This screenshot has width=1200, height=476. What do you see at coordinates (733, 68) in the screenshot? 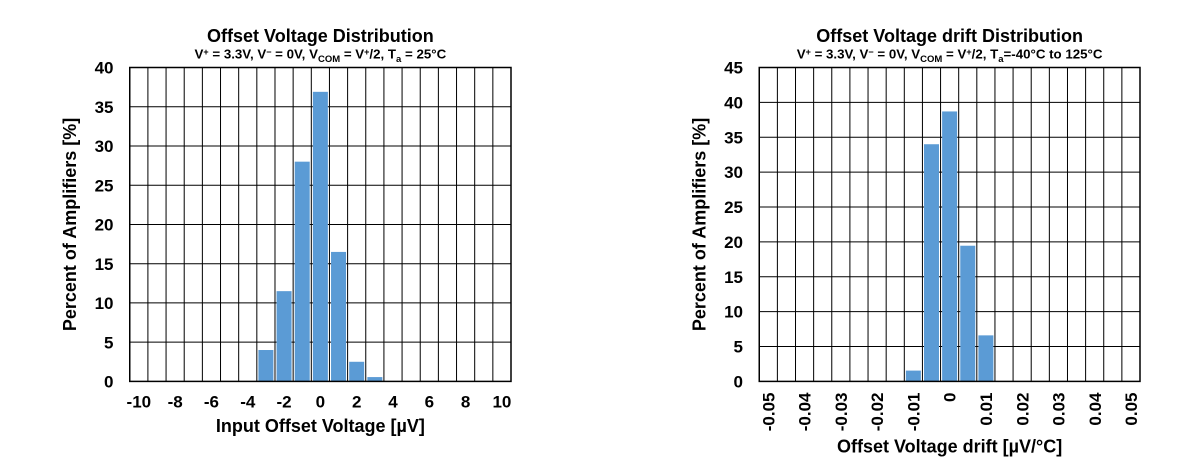
I see `svg-text: 45` at bounding box center [733, 68].